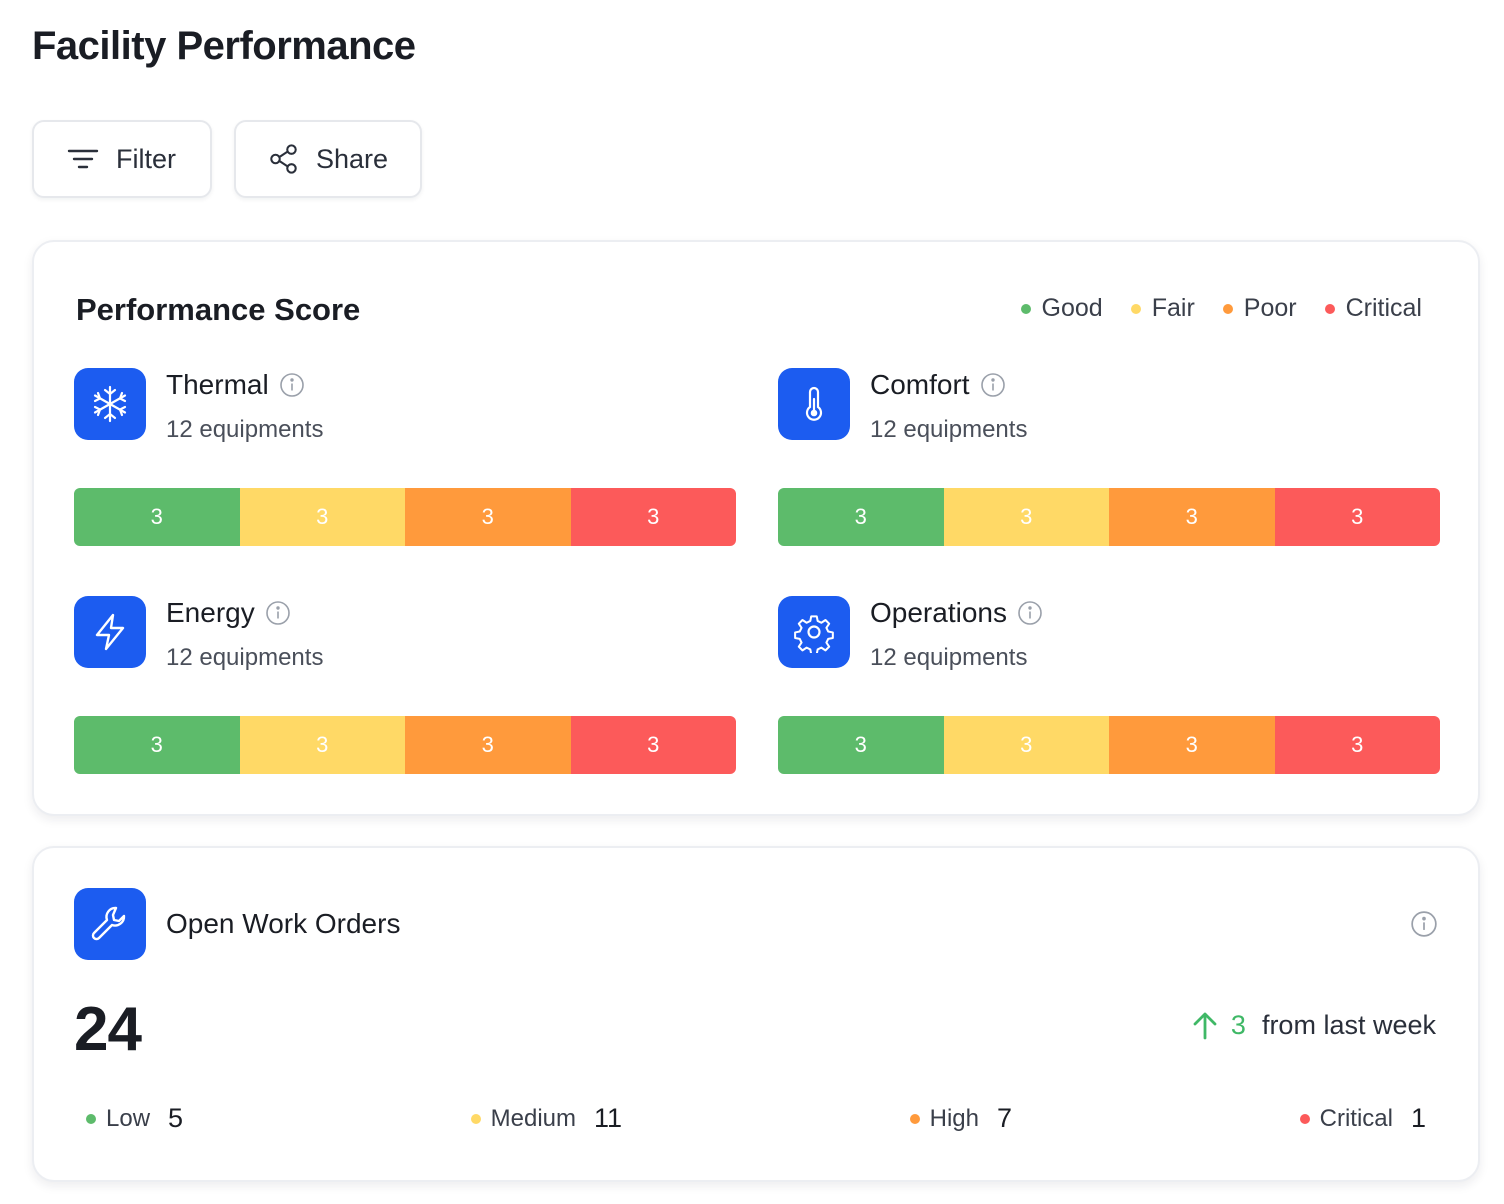 This screenshot has height=1204, width=1504. Describe the element at coordinates (227, 159) in the screenshot. I see `toolbar: Filter Share` at that location.